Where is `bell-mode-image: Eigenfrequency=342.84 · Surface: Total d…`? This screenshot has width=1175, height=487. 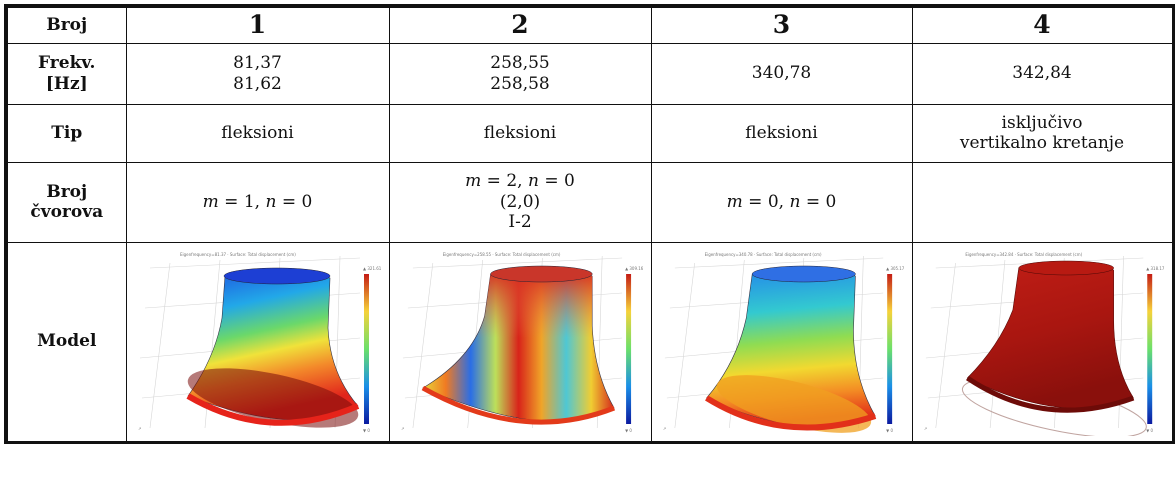
bell-mode-image: Eigenfrequency=342.84 · Surface: Total d… is located at coordinates (1044, 343).